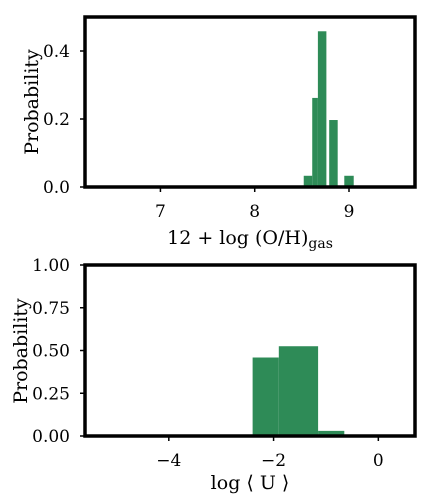 Image resolution: width=432 pixels, height=504 pixels. I want to click on ionization-bars, so click(298, 391).